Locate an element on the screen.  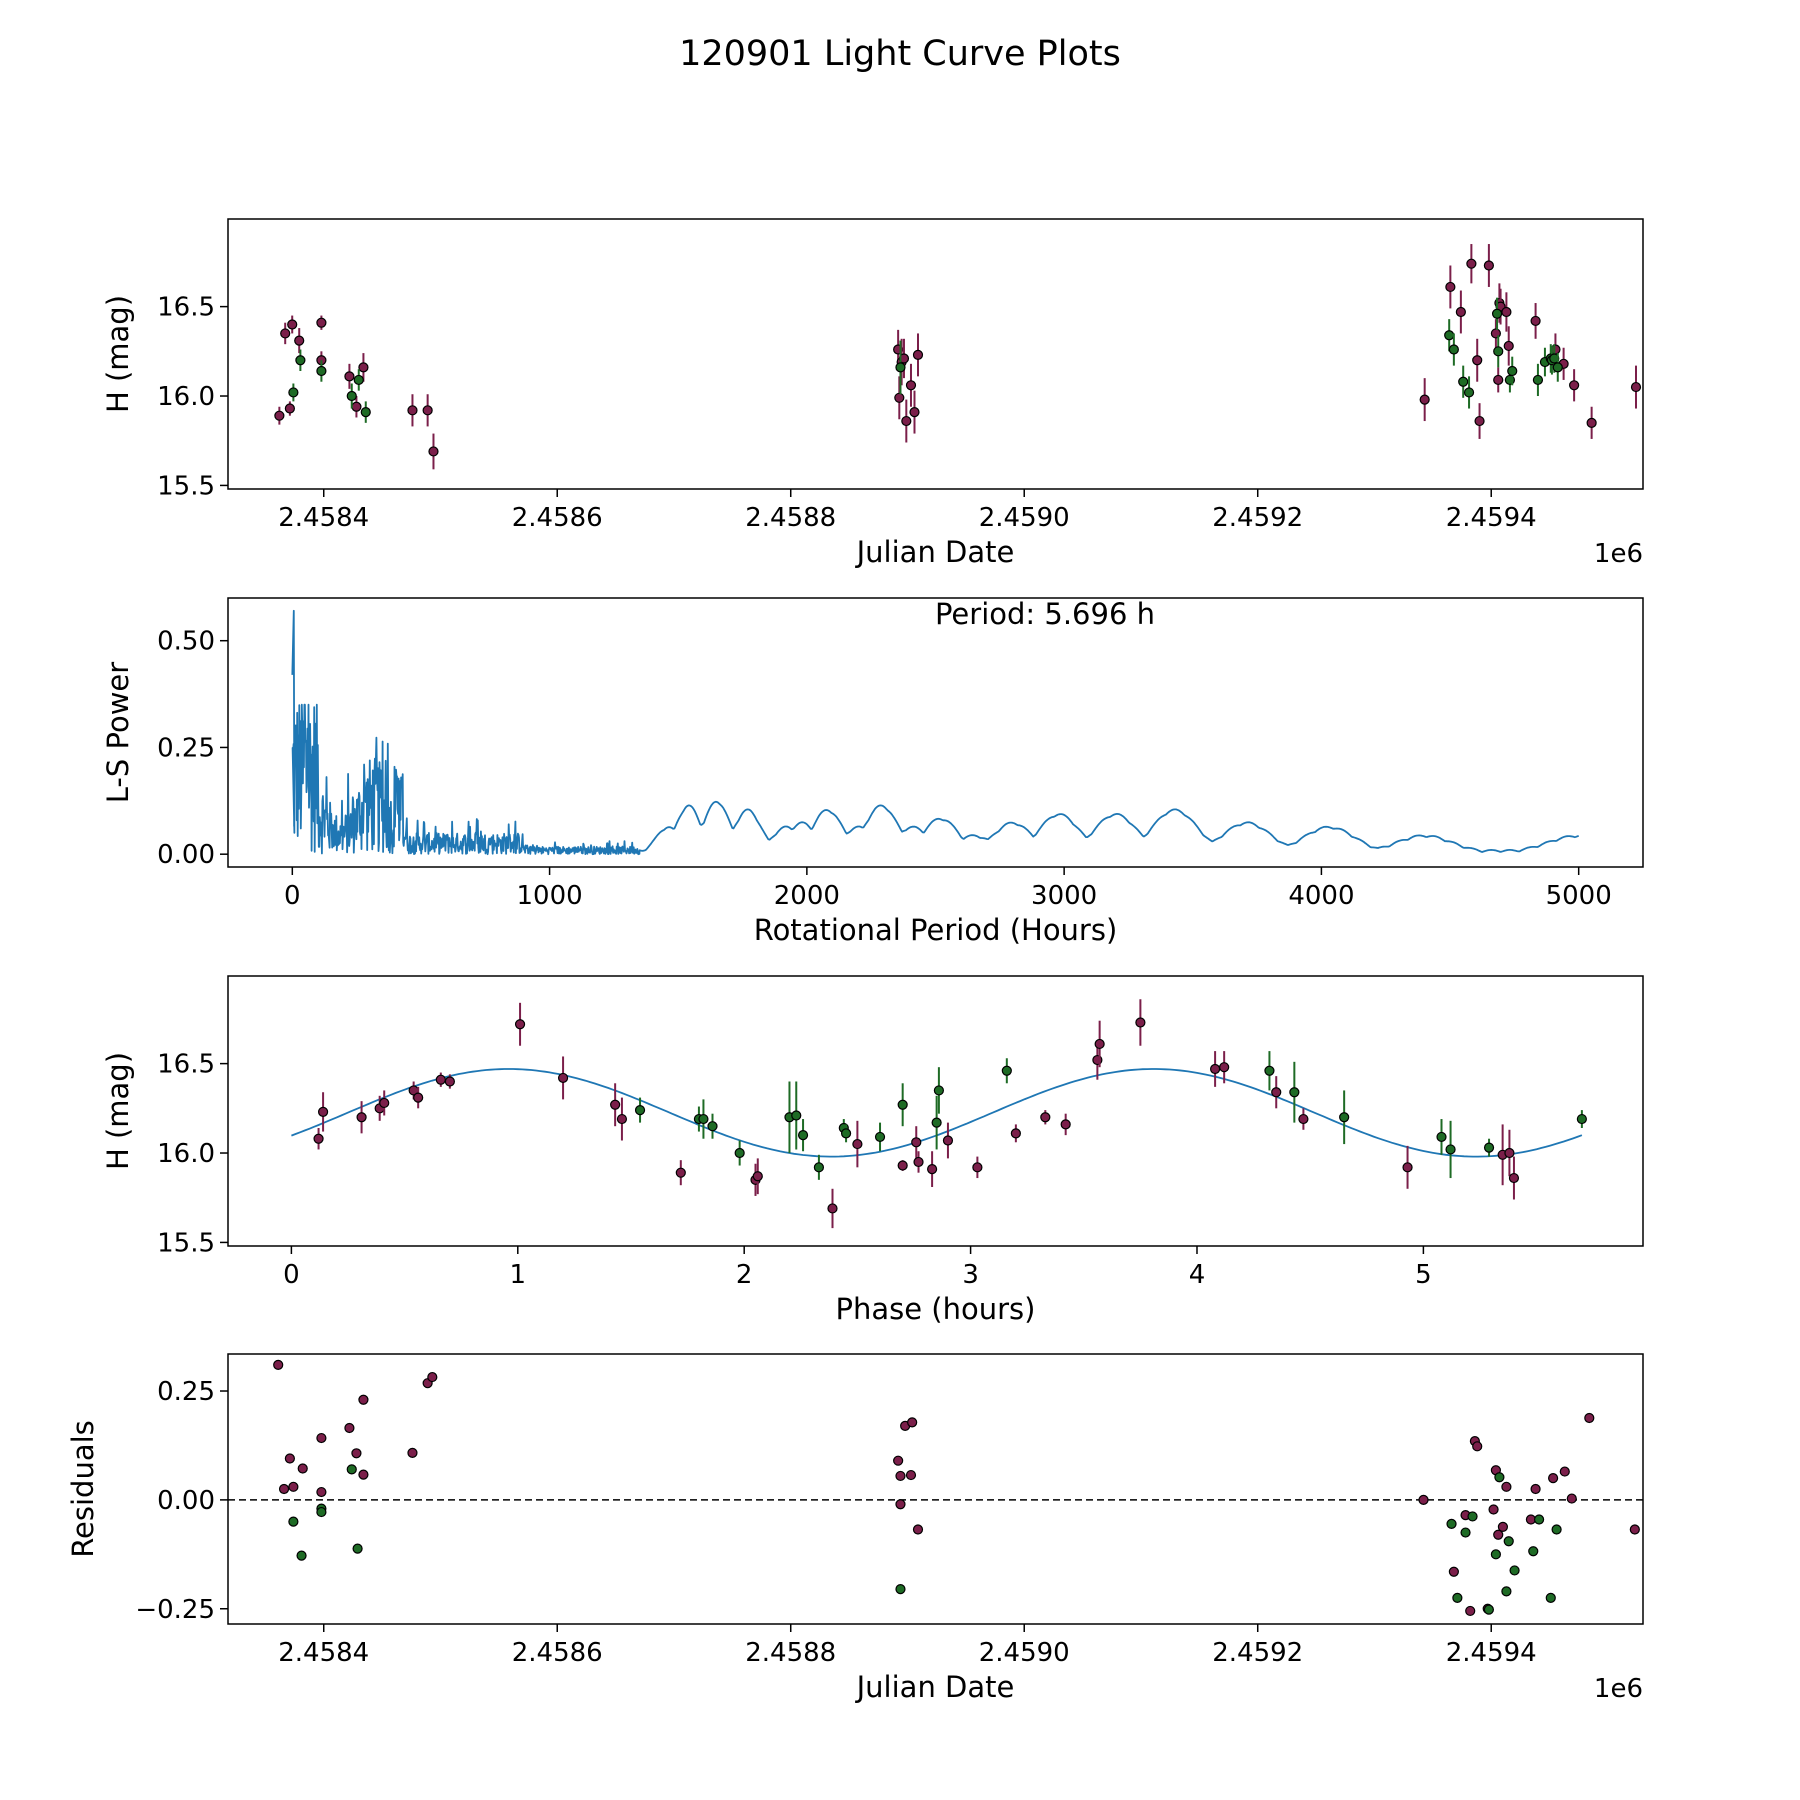
x-axis-label: Phase (hours) is located at coordinates (936, 1309).